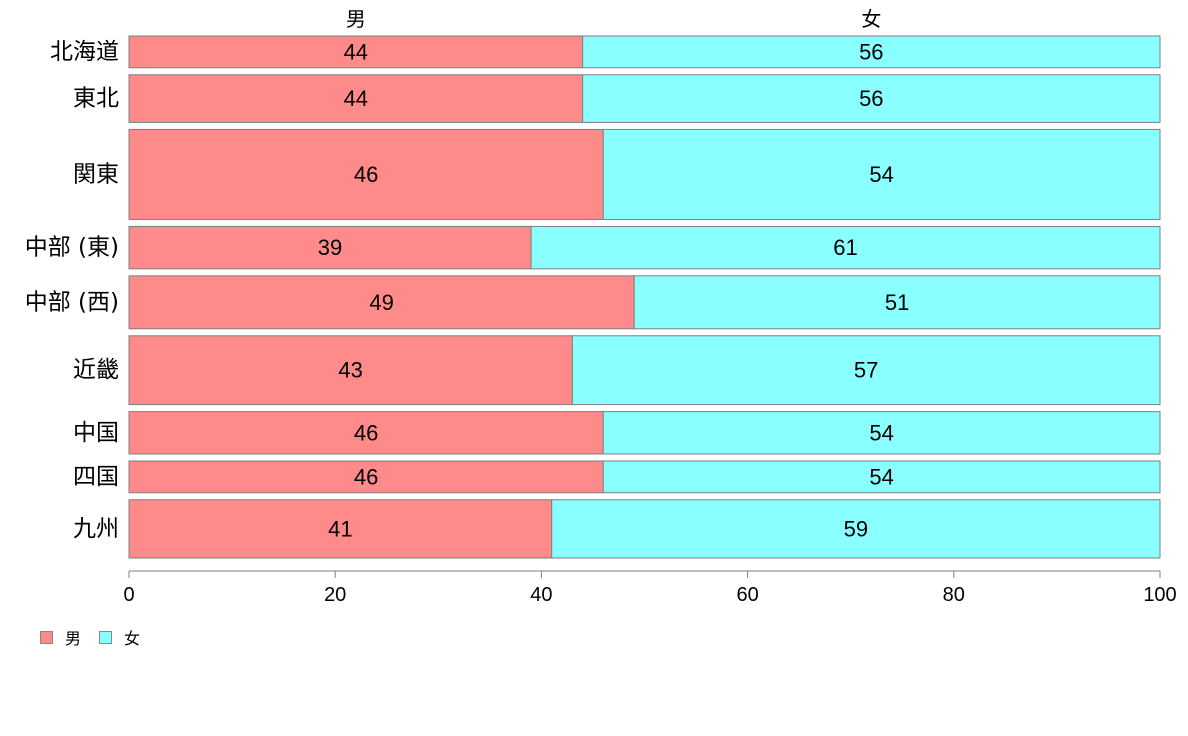 Image resolution: width=1188 pixels, height=736 pixels. I want to click on x-tick-label: 20, so click(335, 595).